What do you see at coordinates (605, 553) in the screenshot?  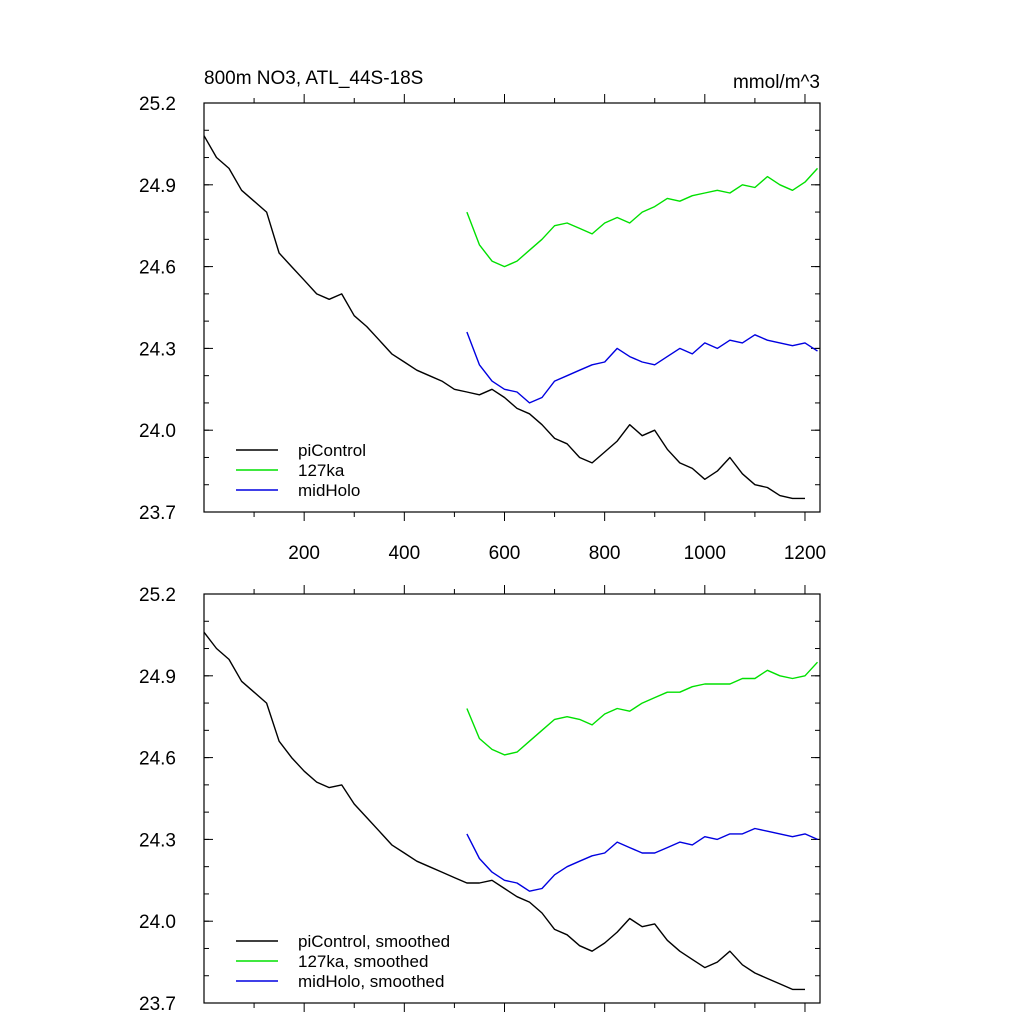 I see `x-tick-label: 800` at bounding box center [605, 553].